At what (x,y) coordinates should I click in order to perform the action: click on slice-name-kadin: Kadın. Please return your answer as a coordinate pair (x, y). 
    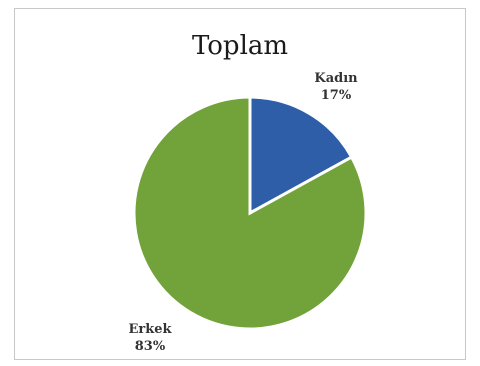
    Looking at the image, I should click on (336, 78).